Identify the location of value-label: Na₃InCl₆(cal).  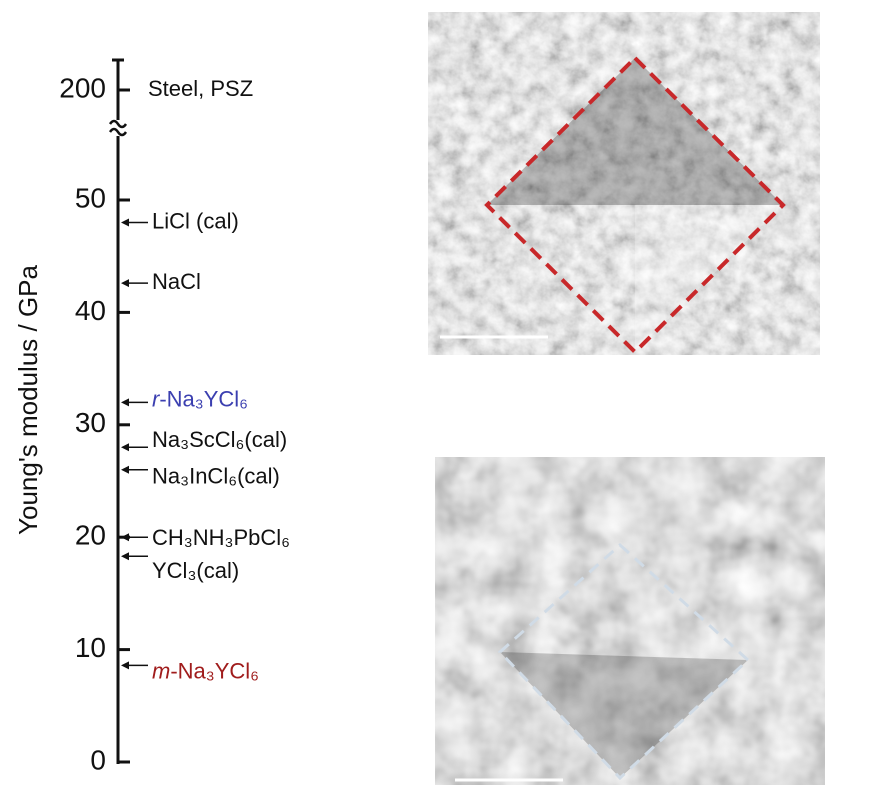
(216, 476).